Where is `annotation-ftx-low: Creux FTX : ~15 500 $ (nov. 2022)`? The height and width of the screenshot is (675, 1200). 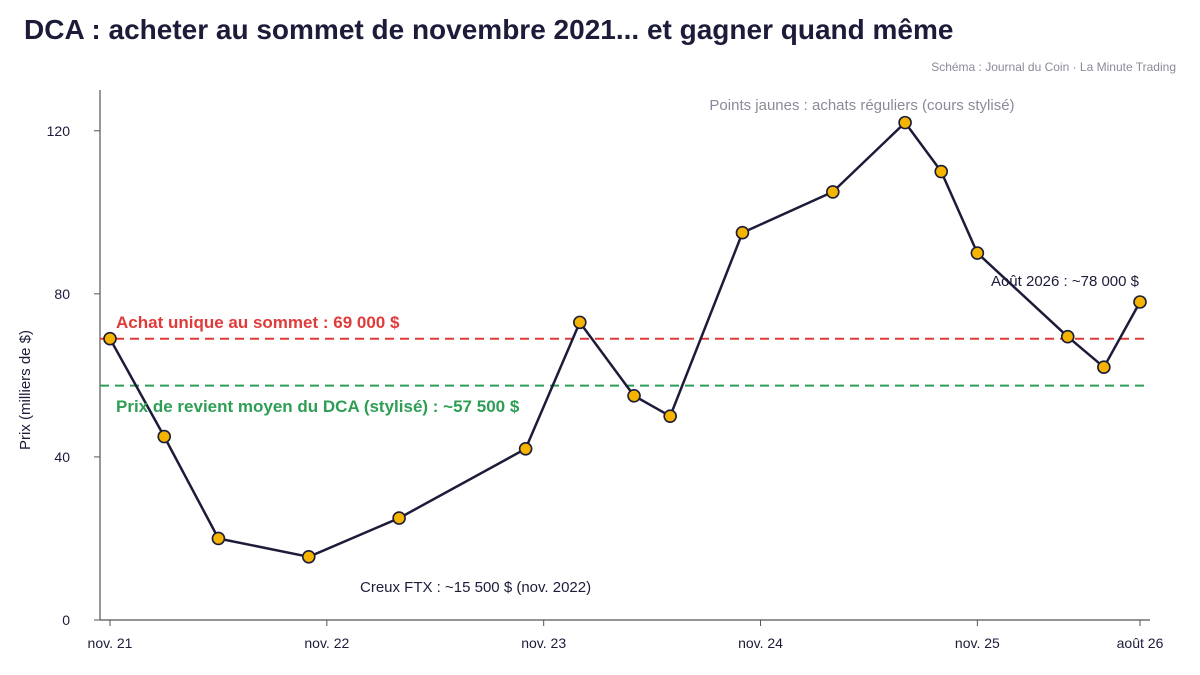 annotation-ftx-low: Creux FTX : ~15 500 $ (nov. 2022) is located at coordinates (475, 587).